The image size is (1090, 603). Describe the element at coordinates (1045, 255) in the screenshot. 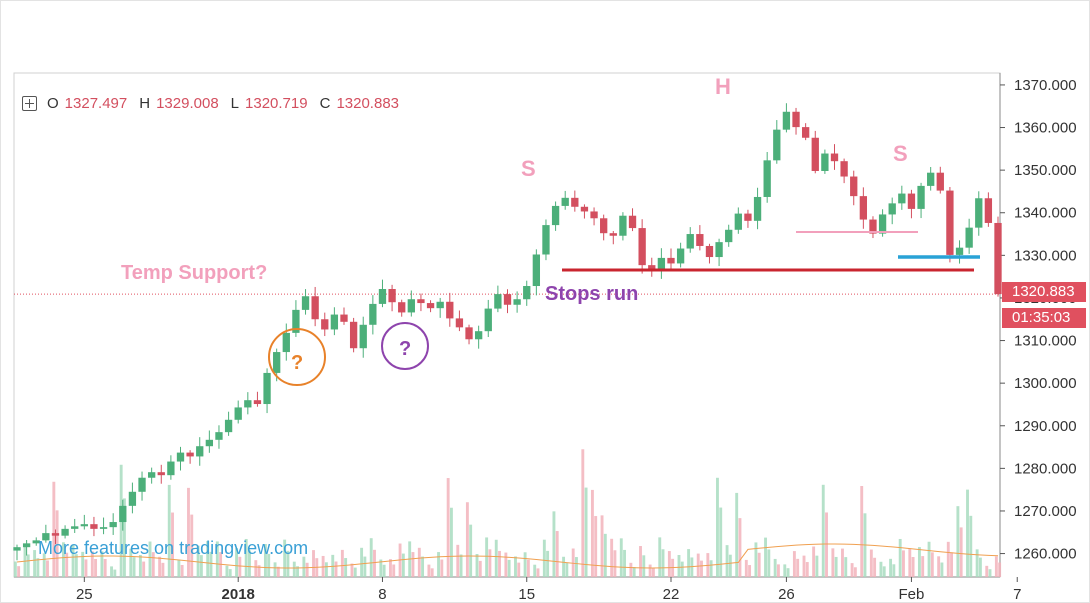

I see `price-tick-label: 1330.000` at that location.